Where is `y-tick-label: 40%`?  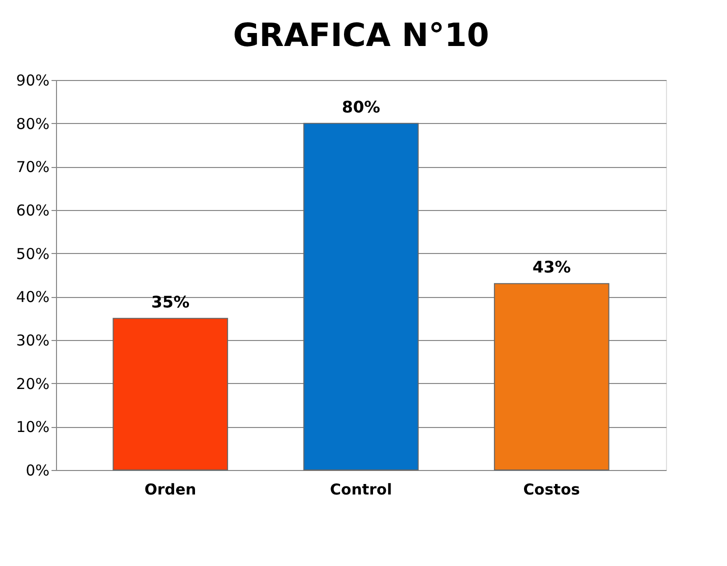
y-tick-label: 40% is located at coordinates (33, 297).